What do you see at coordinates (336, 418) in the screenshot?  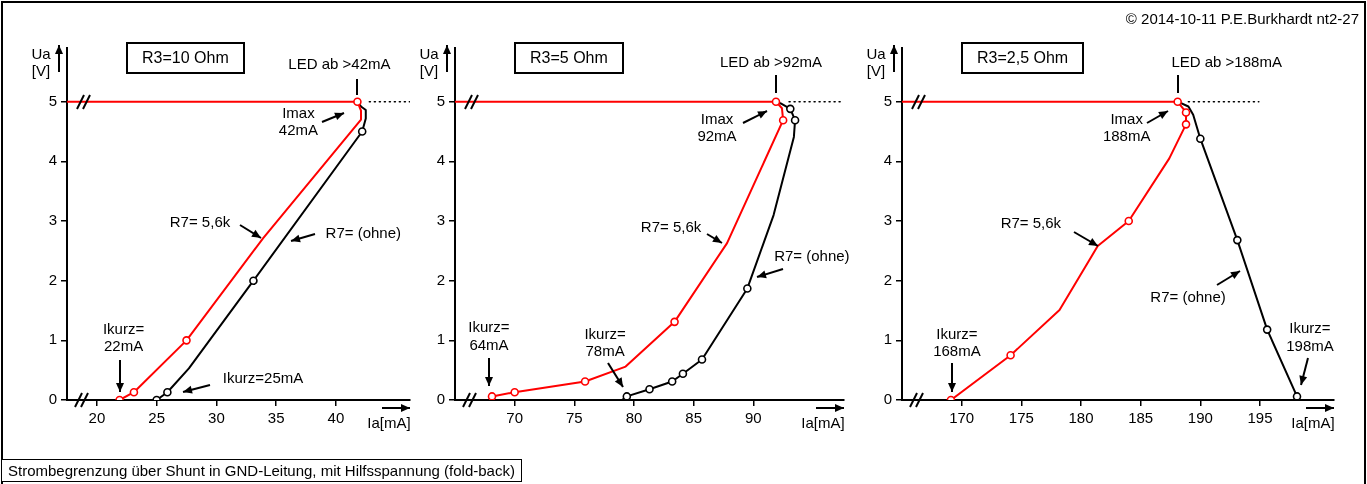 I see `x-tick-label: 40` at bounding box center [336, 418].